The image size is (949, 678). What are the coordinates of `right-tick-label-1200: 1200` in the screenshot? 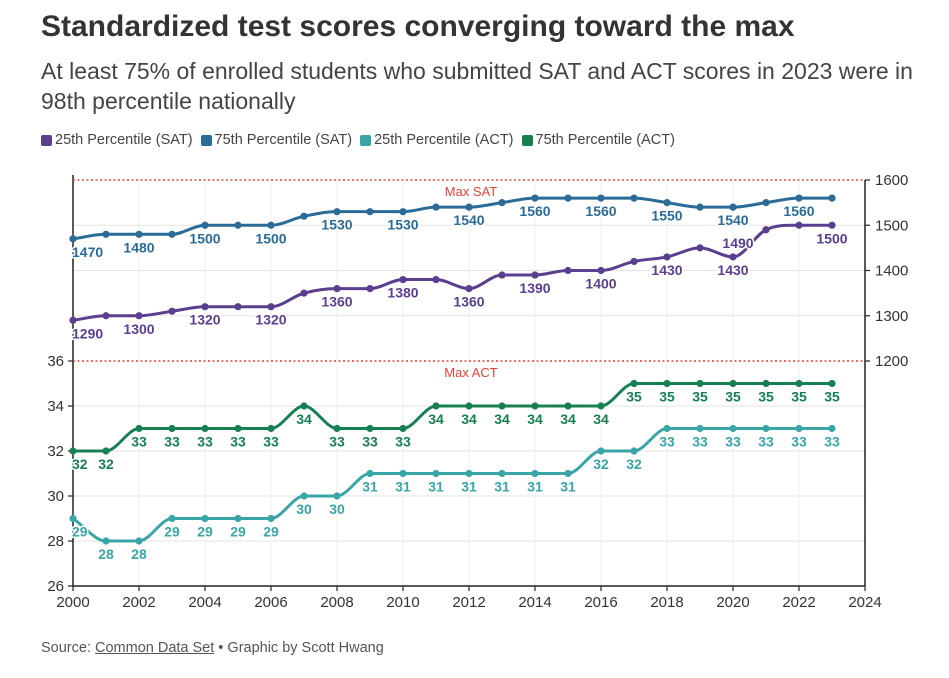 It's located at (891, 361).